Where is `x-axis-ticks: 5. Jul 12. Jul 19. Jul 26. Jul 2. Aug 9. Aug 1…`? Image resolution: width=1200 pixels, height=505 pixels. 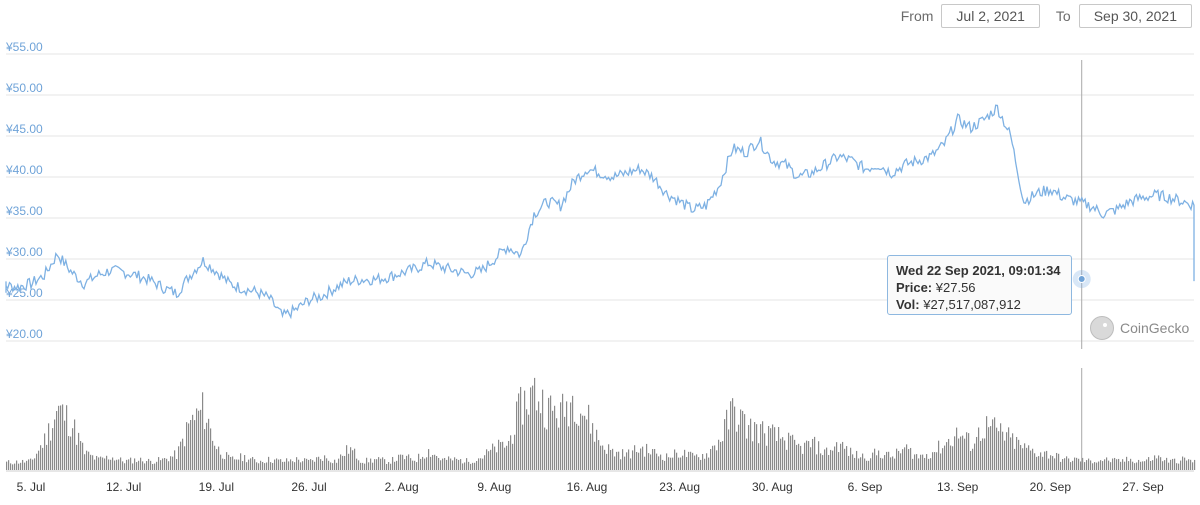 x-axis-ticks: 5. Jul 12. Jul 19. Jul 26. Jul 2. Aug 9. Aug 1… is located at coordinates (600, 482).